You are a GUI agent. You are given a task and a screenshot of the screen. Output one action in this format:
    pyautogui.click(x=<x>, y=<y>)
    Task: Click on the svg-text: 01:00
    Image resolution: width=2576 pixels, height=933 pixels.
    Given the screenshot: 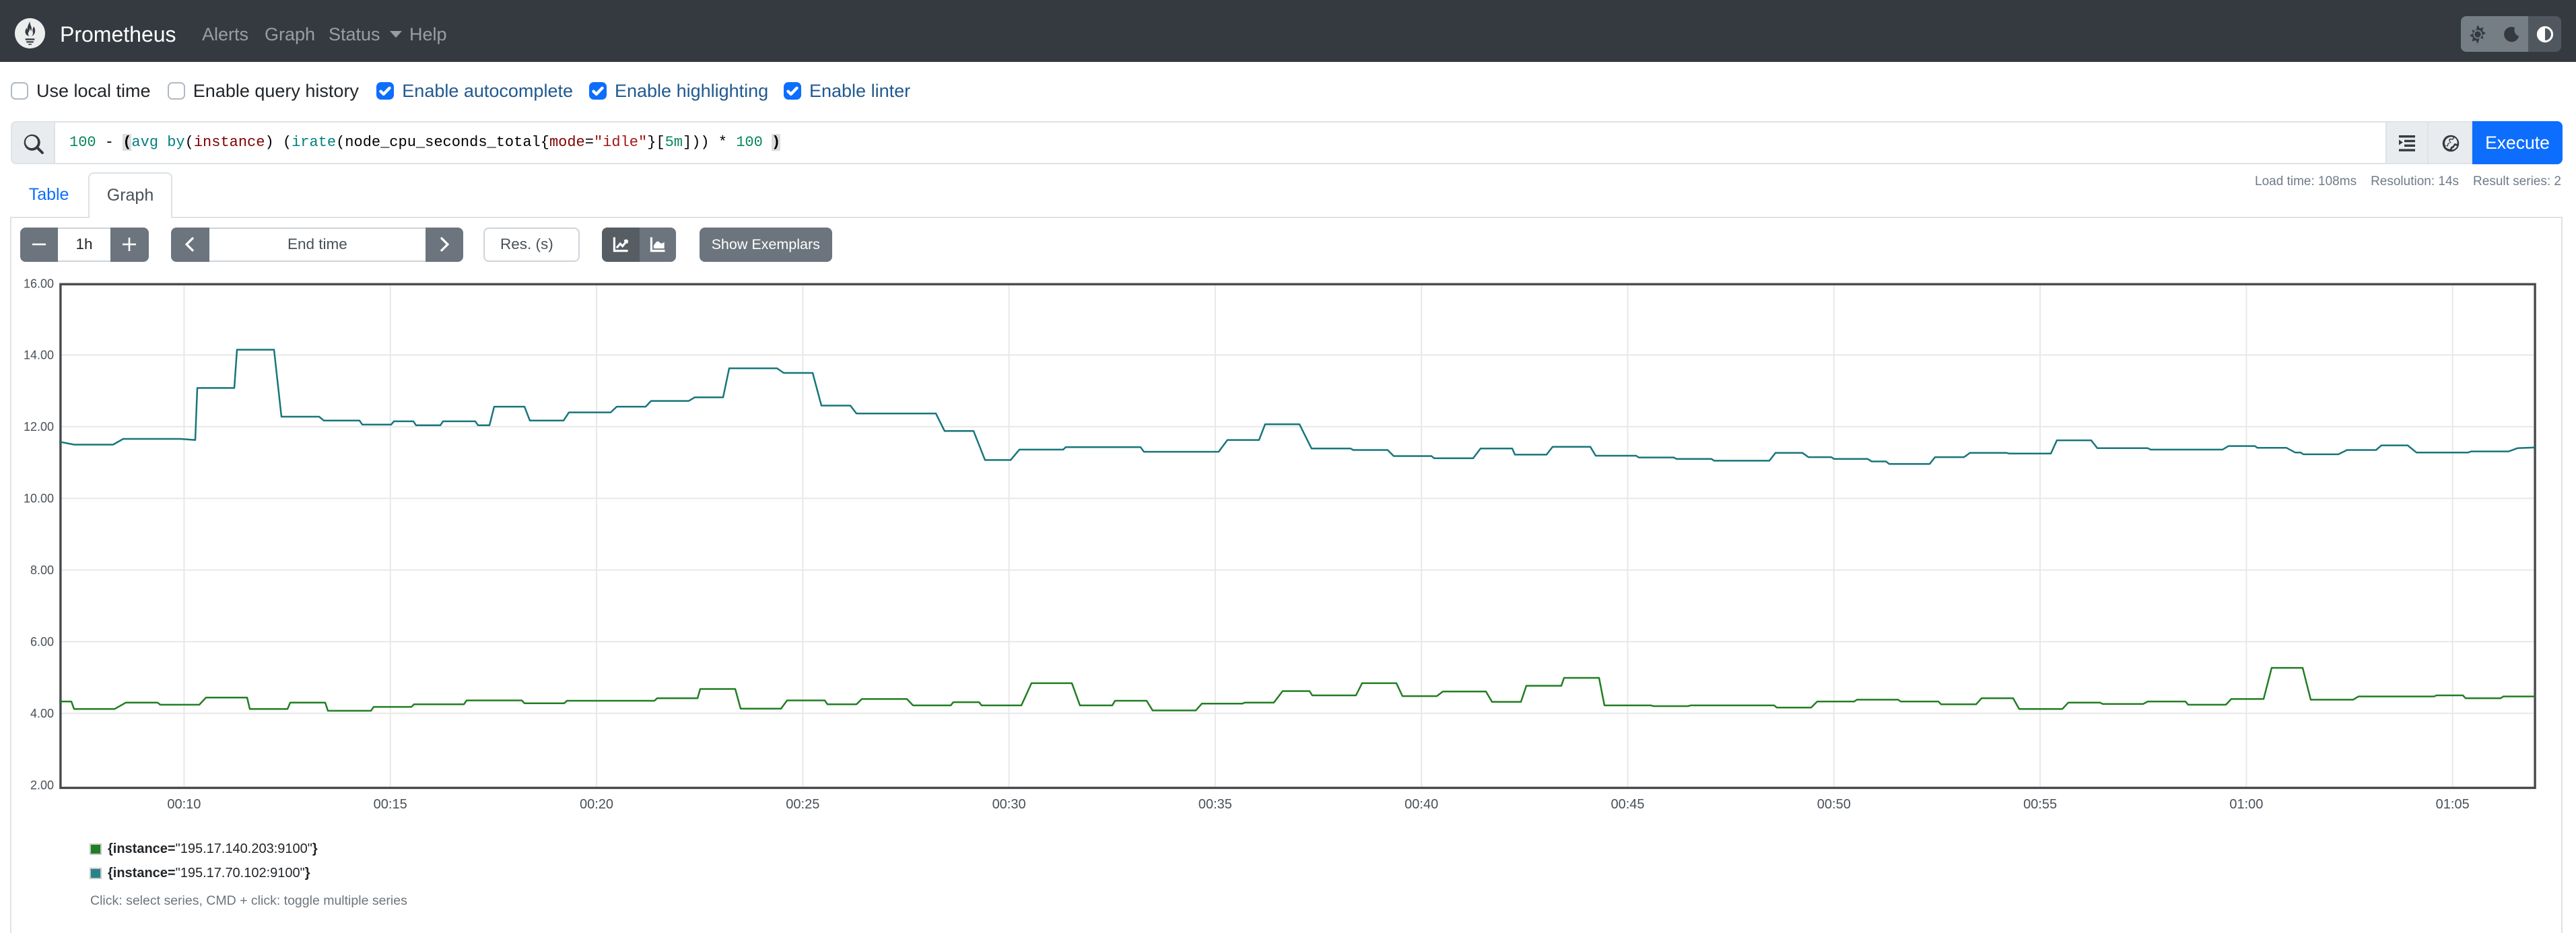 What is the action you would take?
    pyautogui.click(x=2246, y=804)
    